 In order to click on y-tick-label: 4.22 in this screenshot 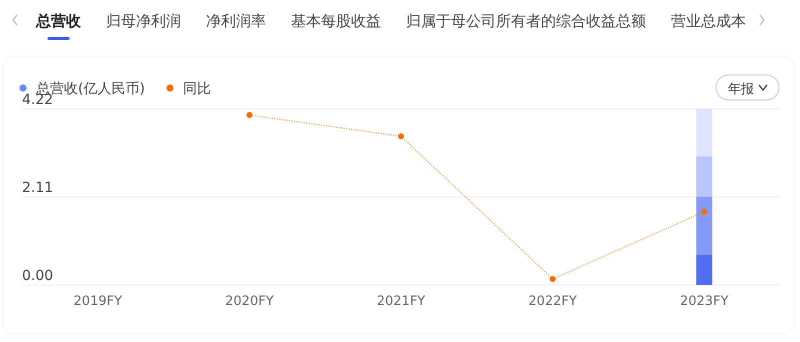, I will do `click(38, 100)`.